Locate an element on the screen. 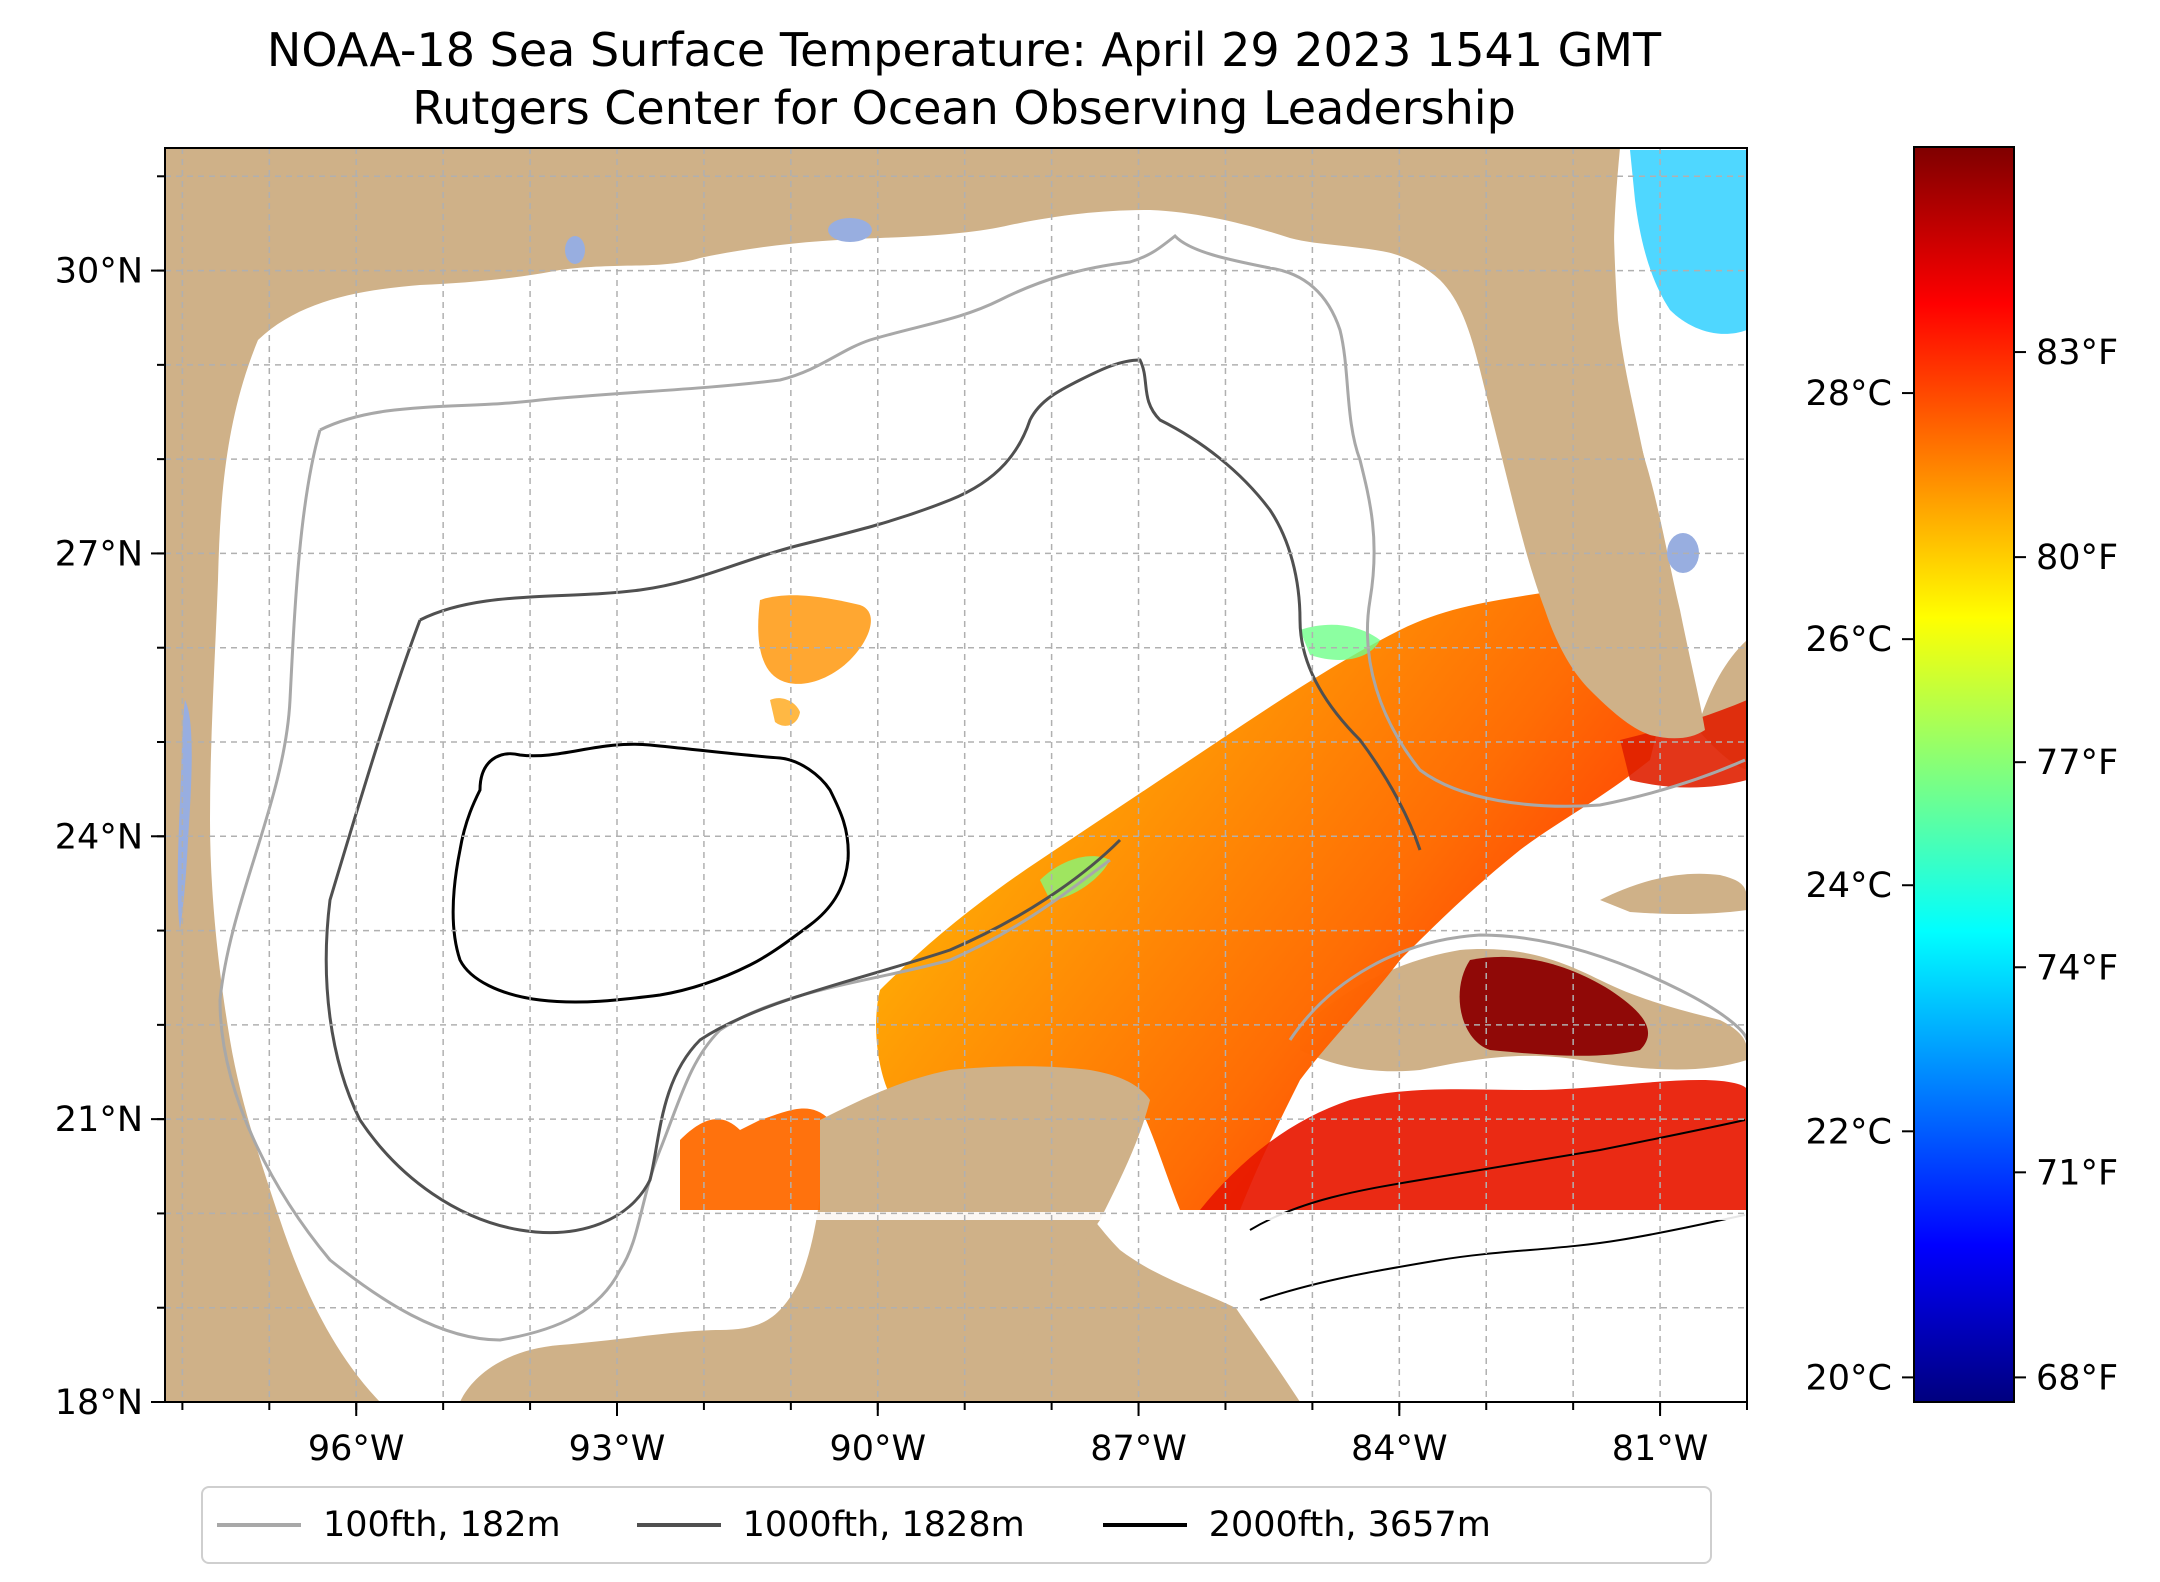 Image resolution: width=2160 pixels, height=1582 pixels. legend-item-100fth: 100fth, 182m is located at coordinates (389, 1525).